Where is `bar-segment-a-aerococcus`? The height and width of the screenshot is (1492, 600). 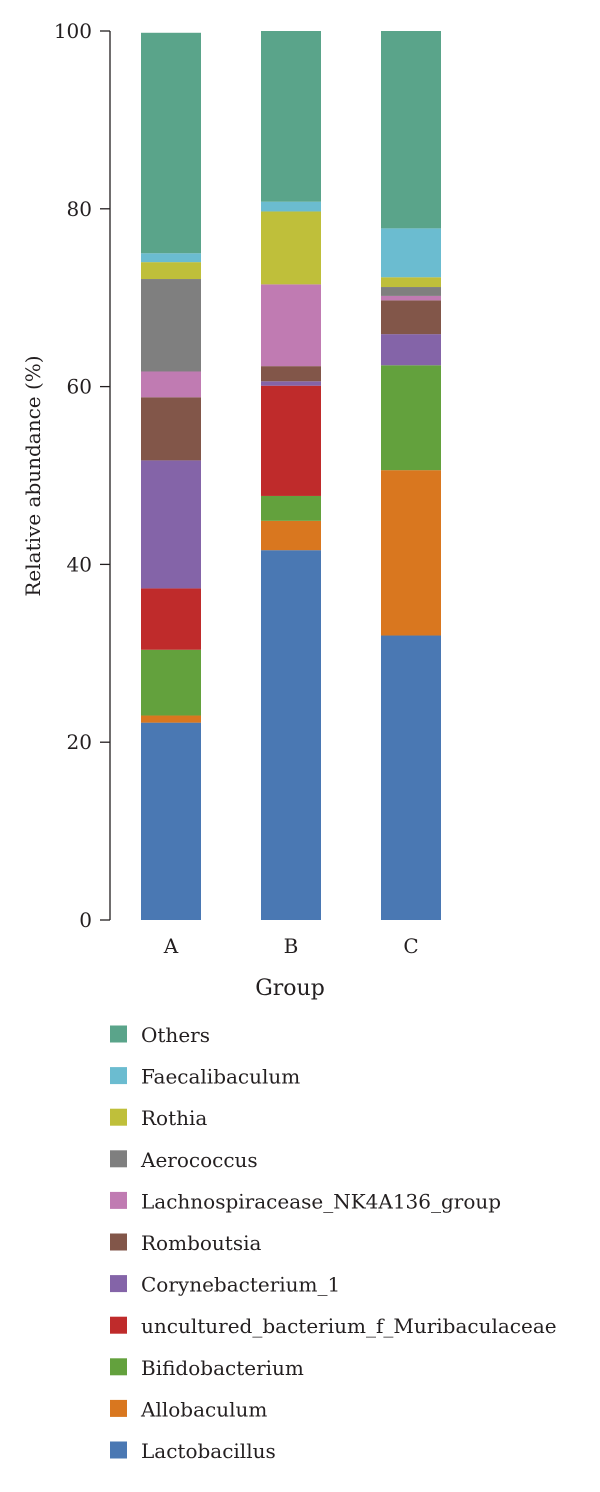 bar-segment-a-aerococcus is located at coordinates (171, 325).